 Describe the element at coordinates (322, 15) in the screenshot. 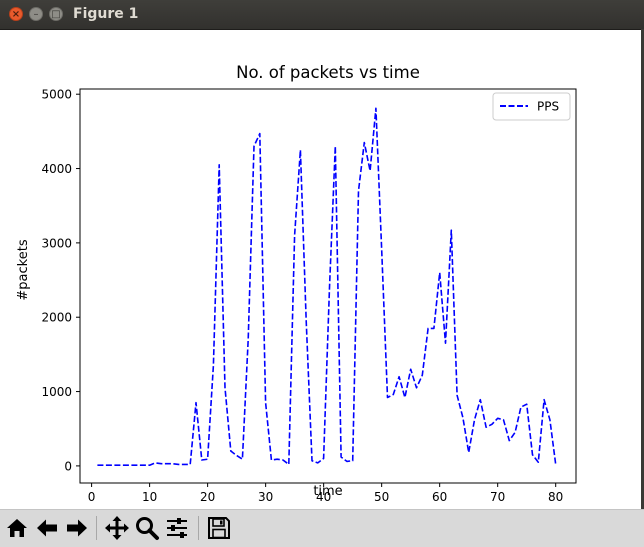

I see `window-titlebar: × – □ Figure 1` at that location.